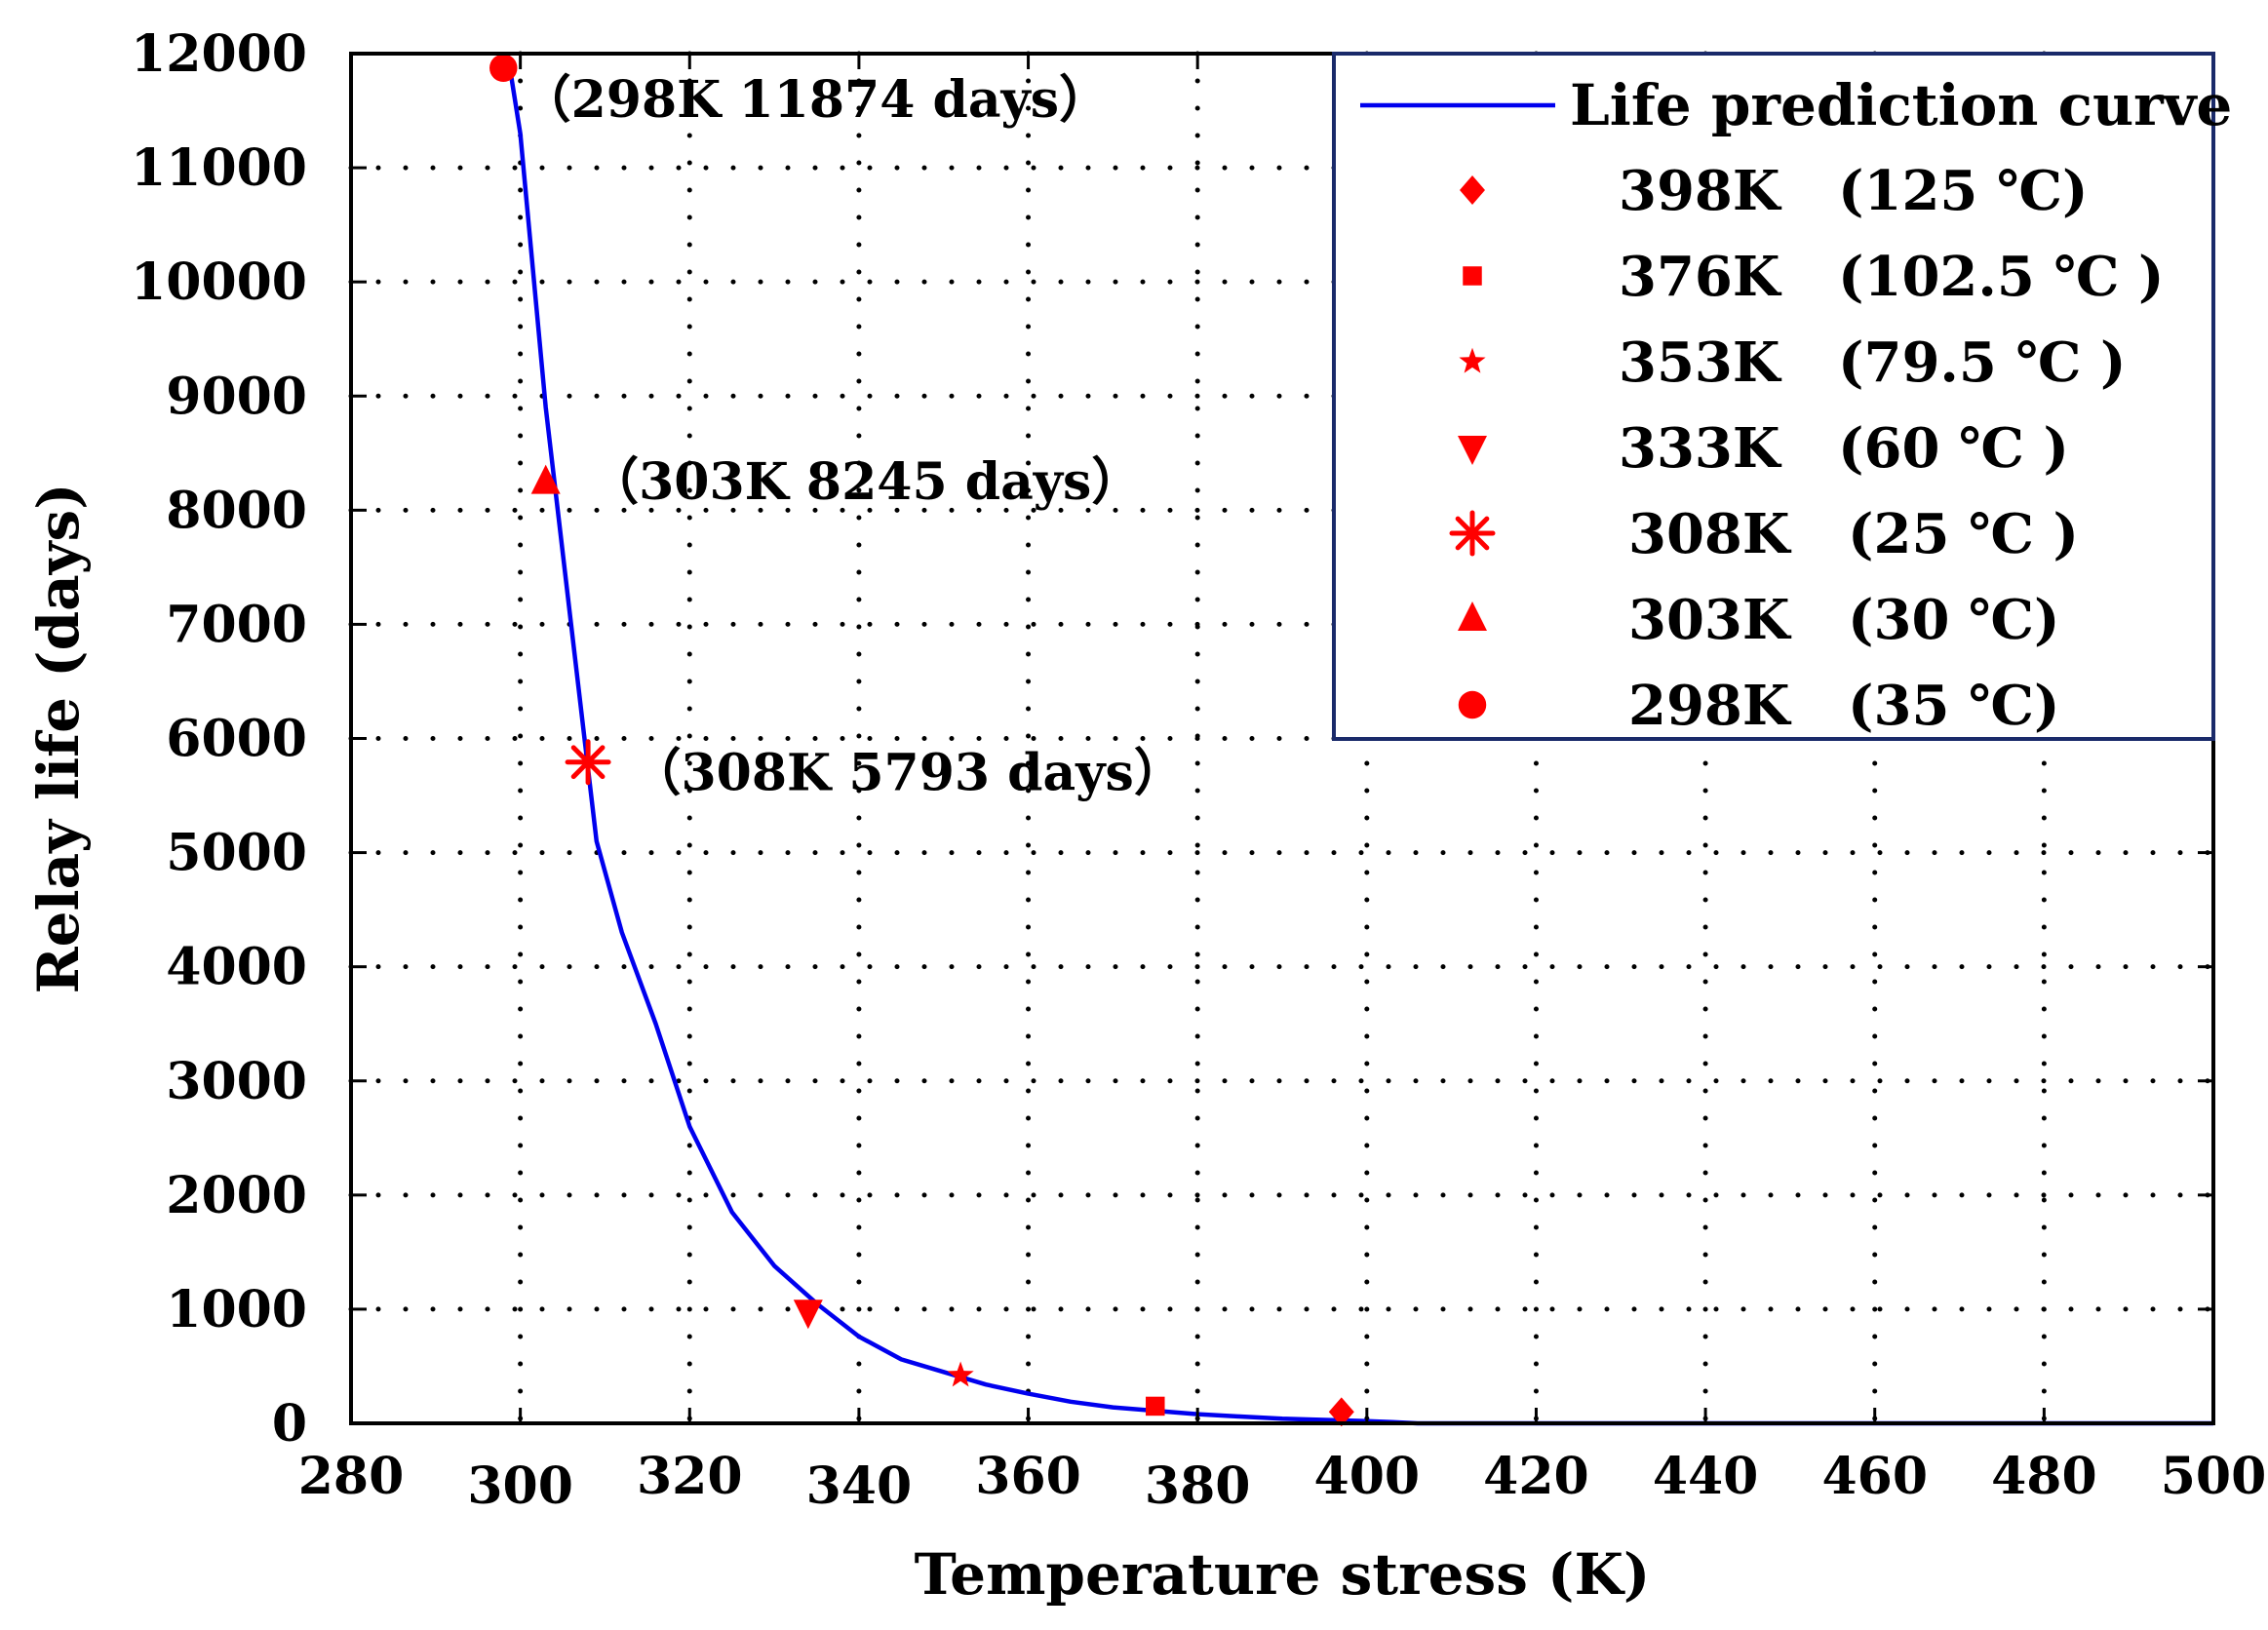  Describe the element at coordinates (237, 511) in the screenshot. I see `y-tick-label: 8000` at that location.